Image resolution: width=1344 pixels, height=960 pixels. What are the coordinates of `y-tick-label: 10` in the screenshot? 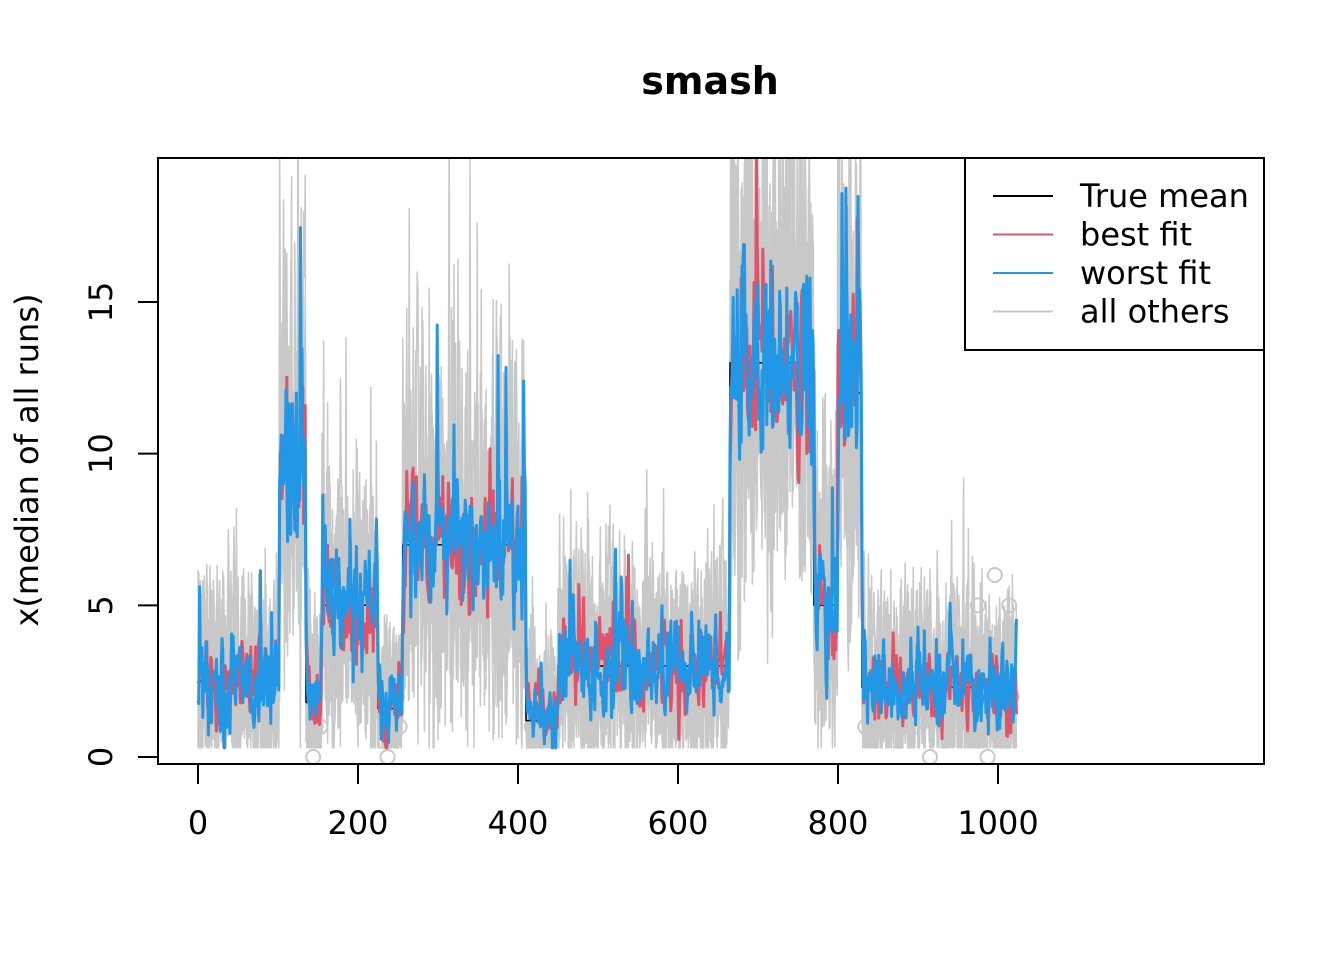 It's located at (101, 453).